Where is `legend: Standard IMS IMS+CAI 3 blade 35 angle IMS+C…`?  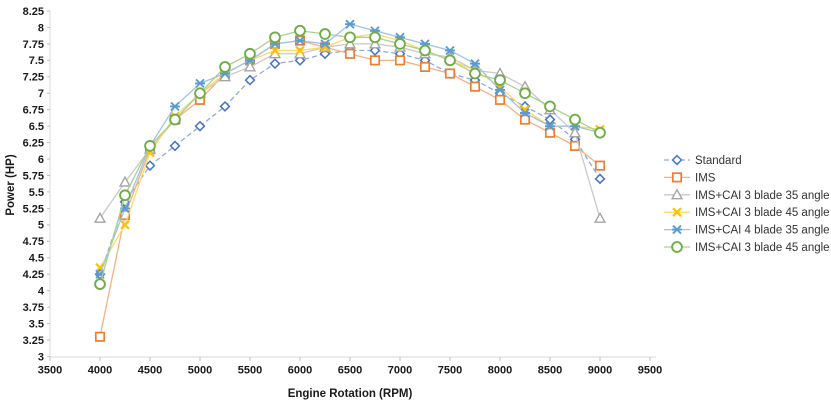
legend: Standard IMS IMS+CAI 3 blade 35 angle IMS+C… is located at coordinates (747, 204).